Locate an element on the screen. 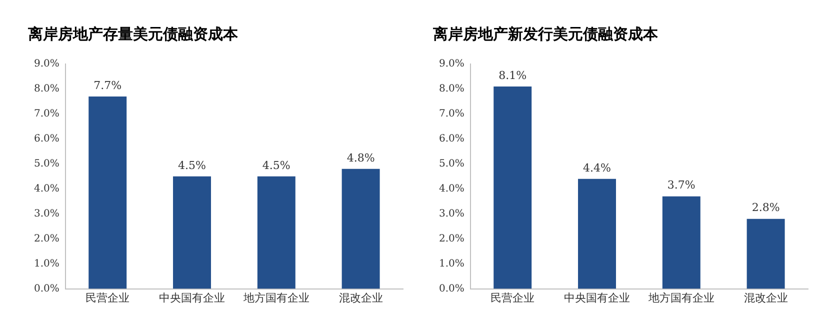  data-label: 3.7% is located at coordinates (681, 185).